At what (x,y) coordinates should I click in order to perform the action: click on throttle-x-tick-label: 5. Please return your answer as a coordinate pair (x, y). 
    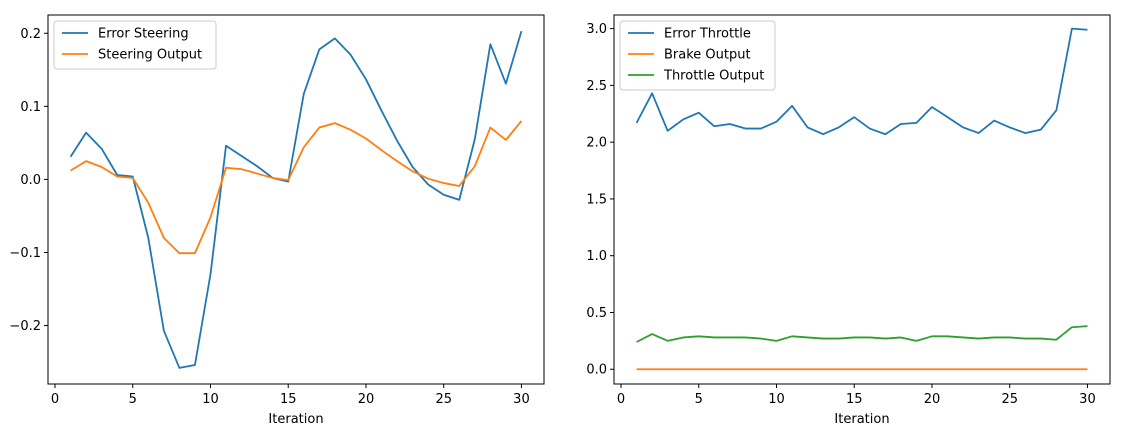
    Looking at the image, I should click on (699, 399).